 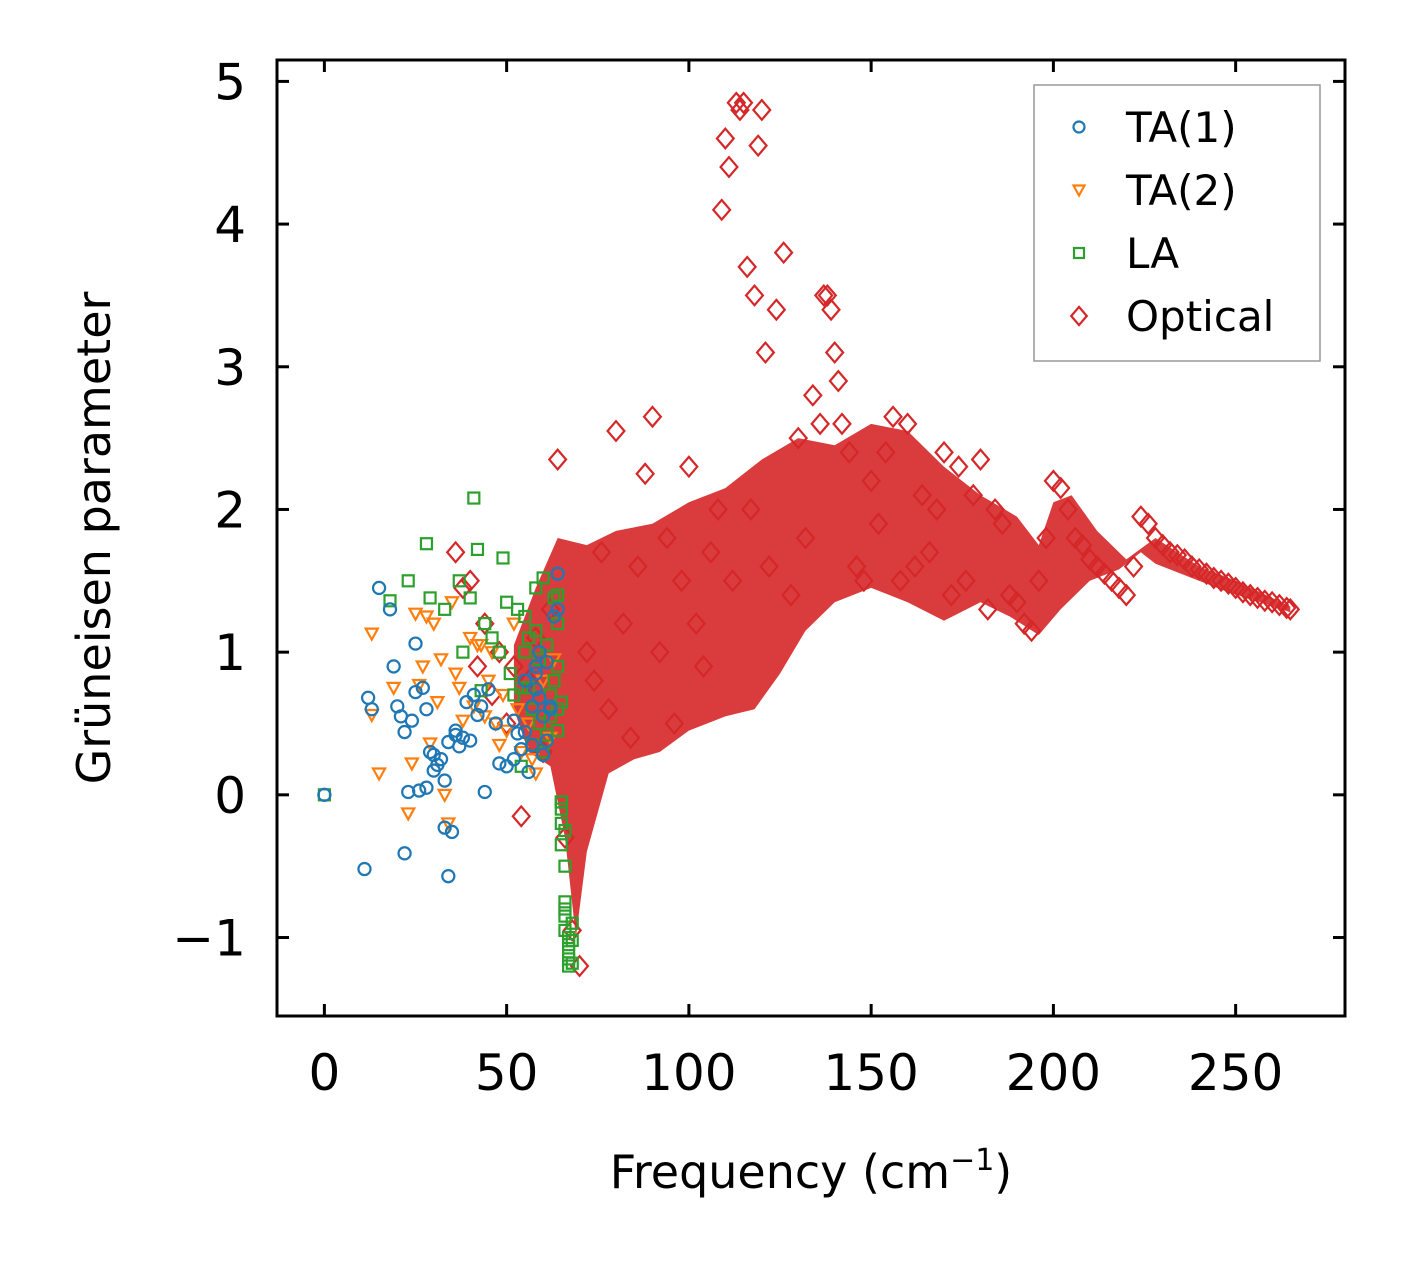 I want to click on legend: TA(1) TA(2) LA Optical, so click(x=1177, y=223).